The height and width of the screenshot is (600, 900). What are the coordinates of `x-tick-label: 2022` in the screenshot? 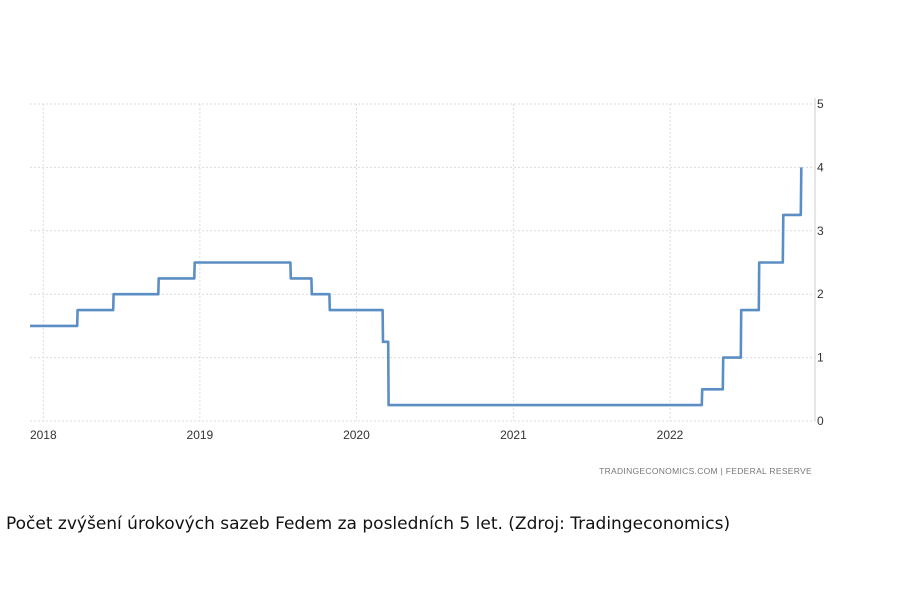 It's located at (670, 435).